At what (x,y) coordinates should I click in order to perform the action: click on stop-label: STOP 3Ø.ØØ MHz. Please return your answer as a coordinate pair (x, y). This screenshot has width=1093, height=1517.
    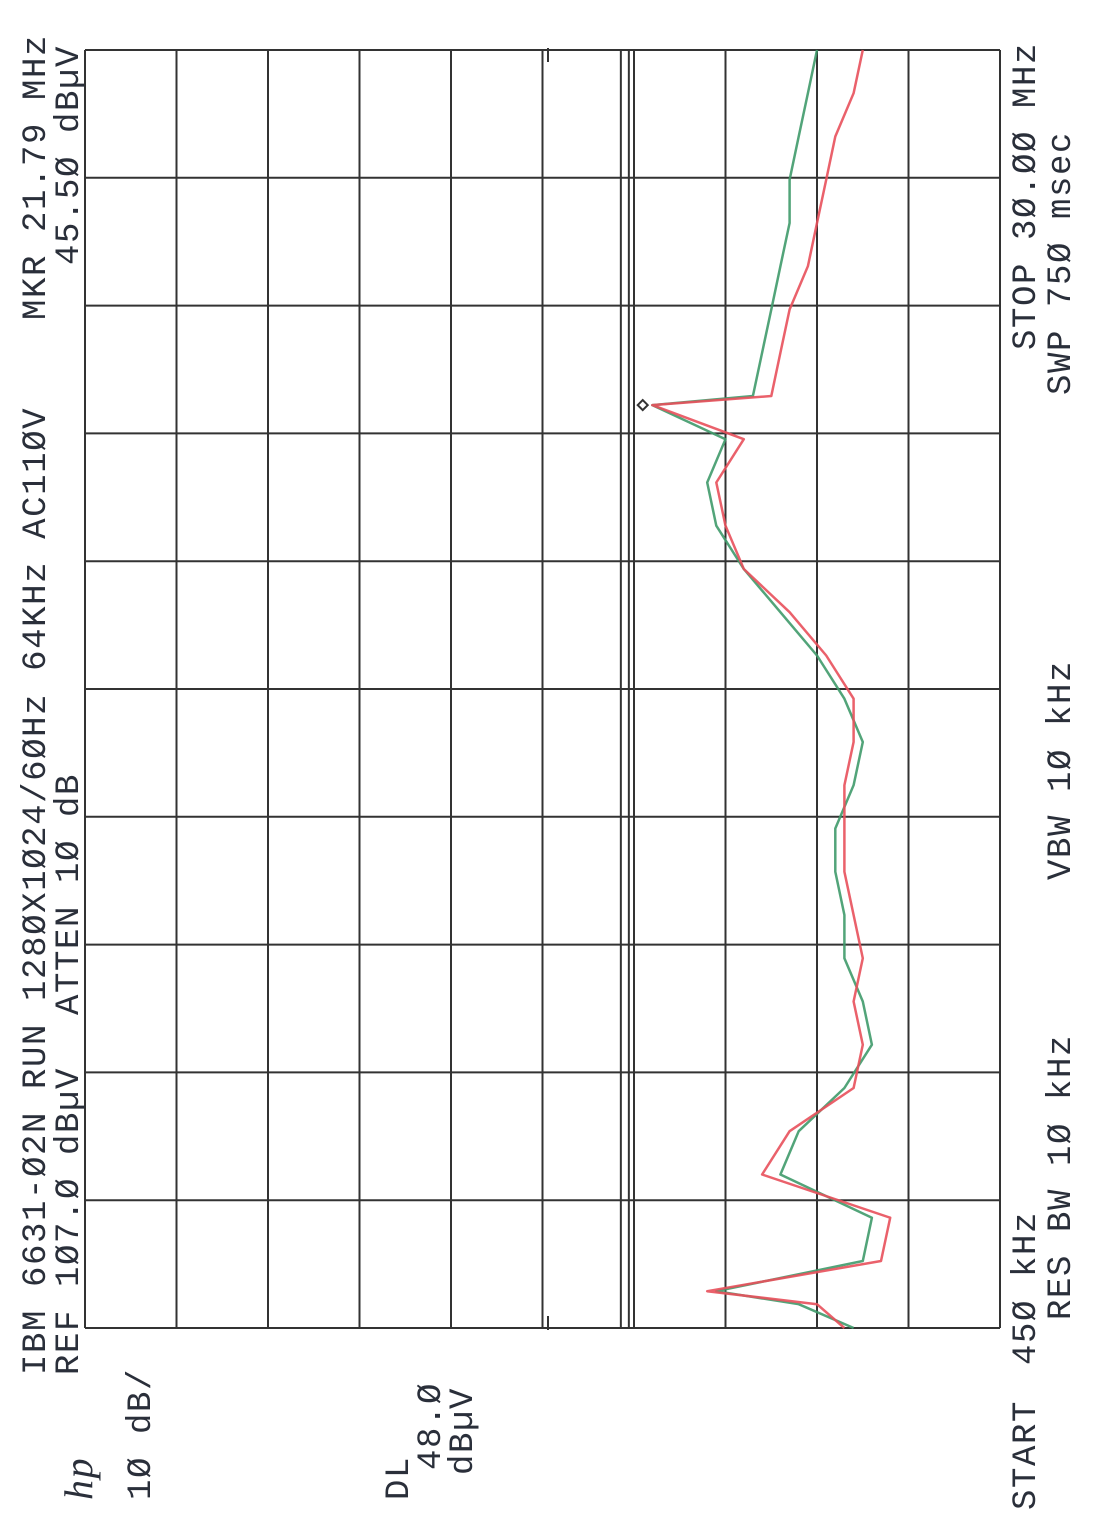
    Looking at the image, I should click on (1027, 196).